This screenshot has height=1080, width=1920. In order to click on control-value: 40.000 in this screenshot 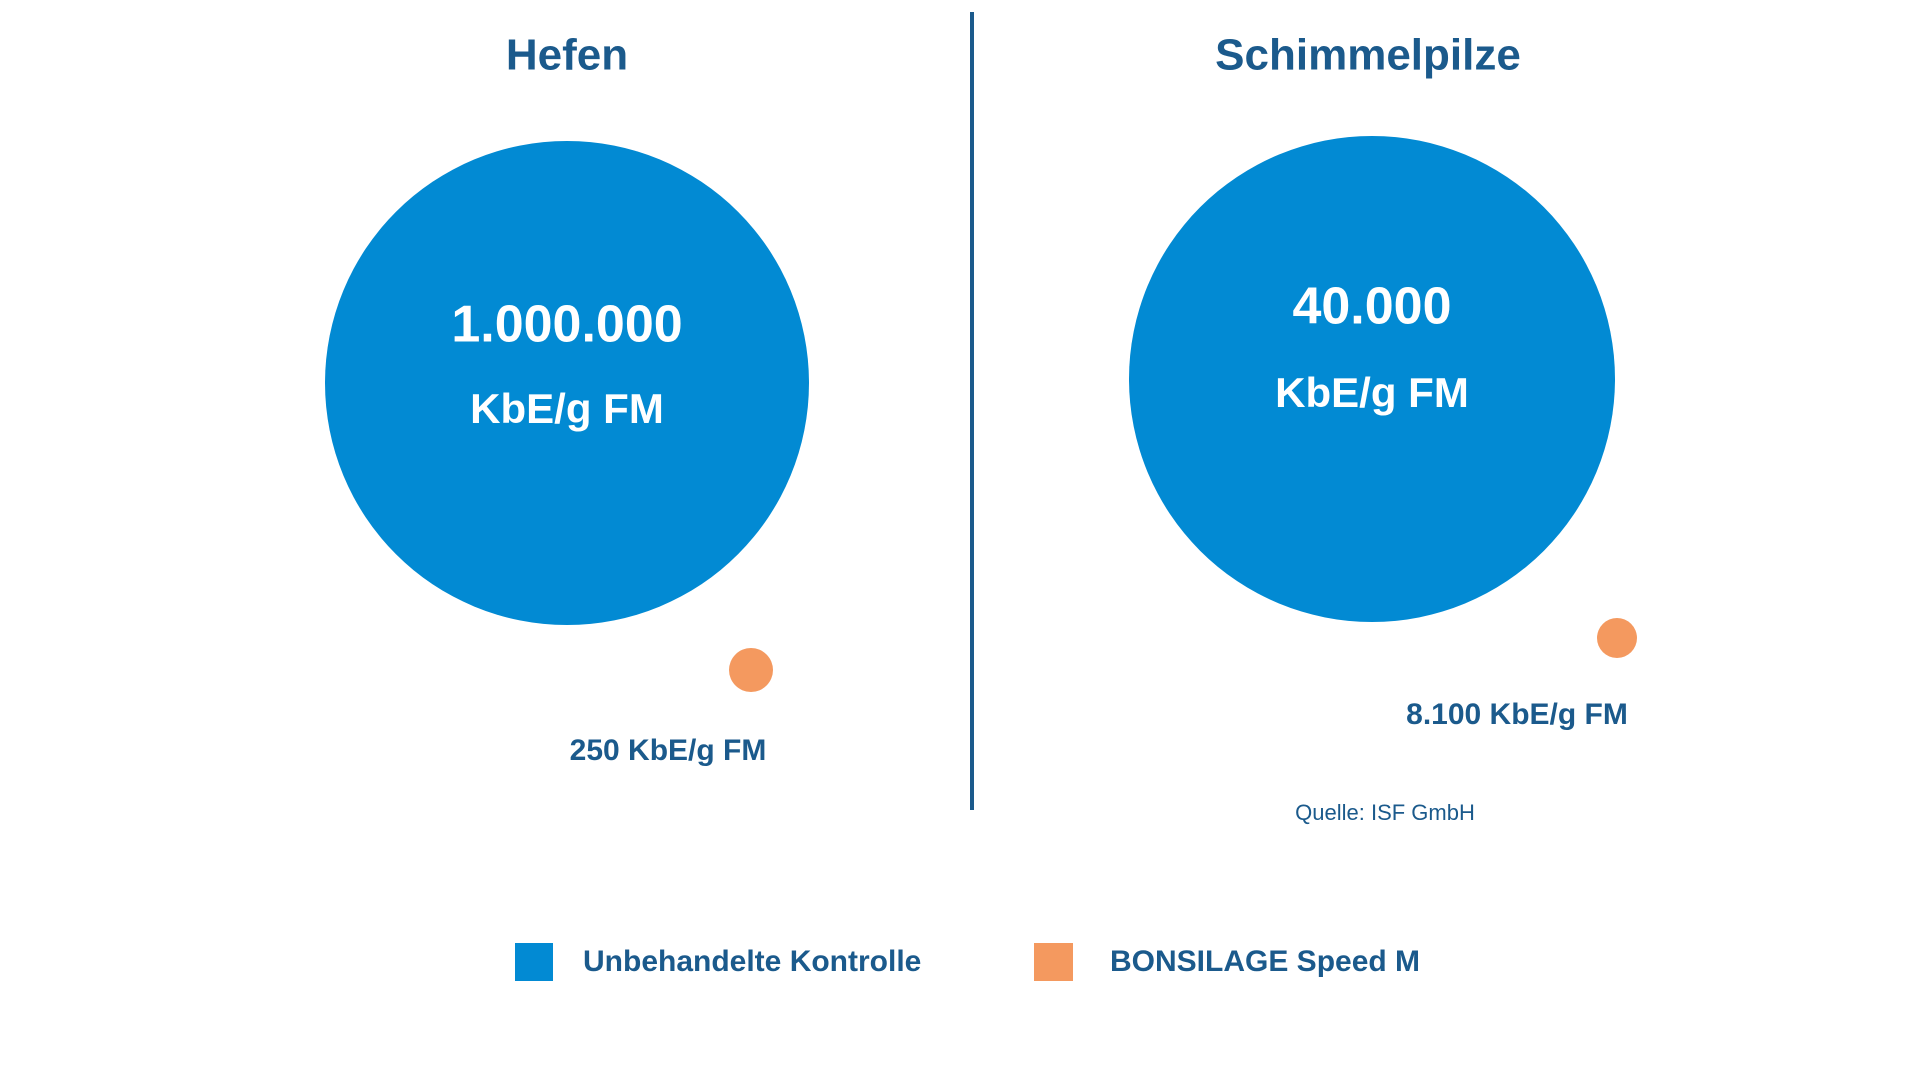, I will do `click(1371, 307)`.